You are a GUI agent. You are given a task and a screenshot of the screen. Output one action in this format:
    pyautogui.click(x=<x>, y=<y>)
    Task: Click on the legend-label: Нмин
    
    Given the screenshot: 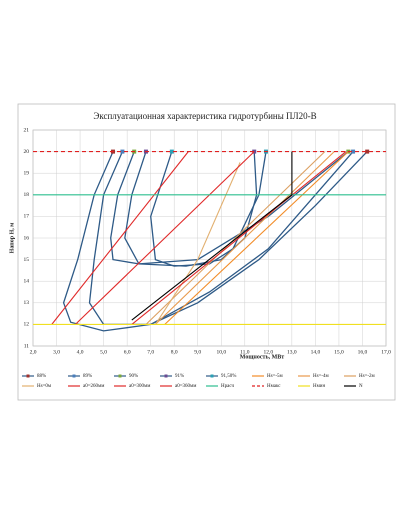 What is the action you would take?
    pyautogui.click(x=319, y=386)
    